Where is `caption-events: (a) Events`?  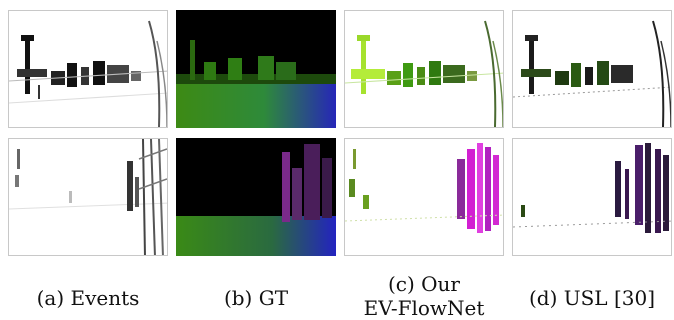
caption-events: (a) Events is located at coordinates (88, 298).